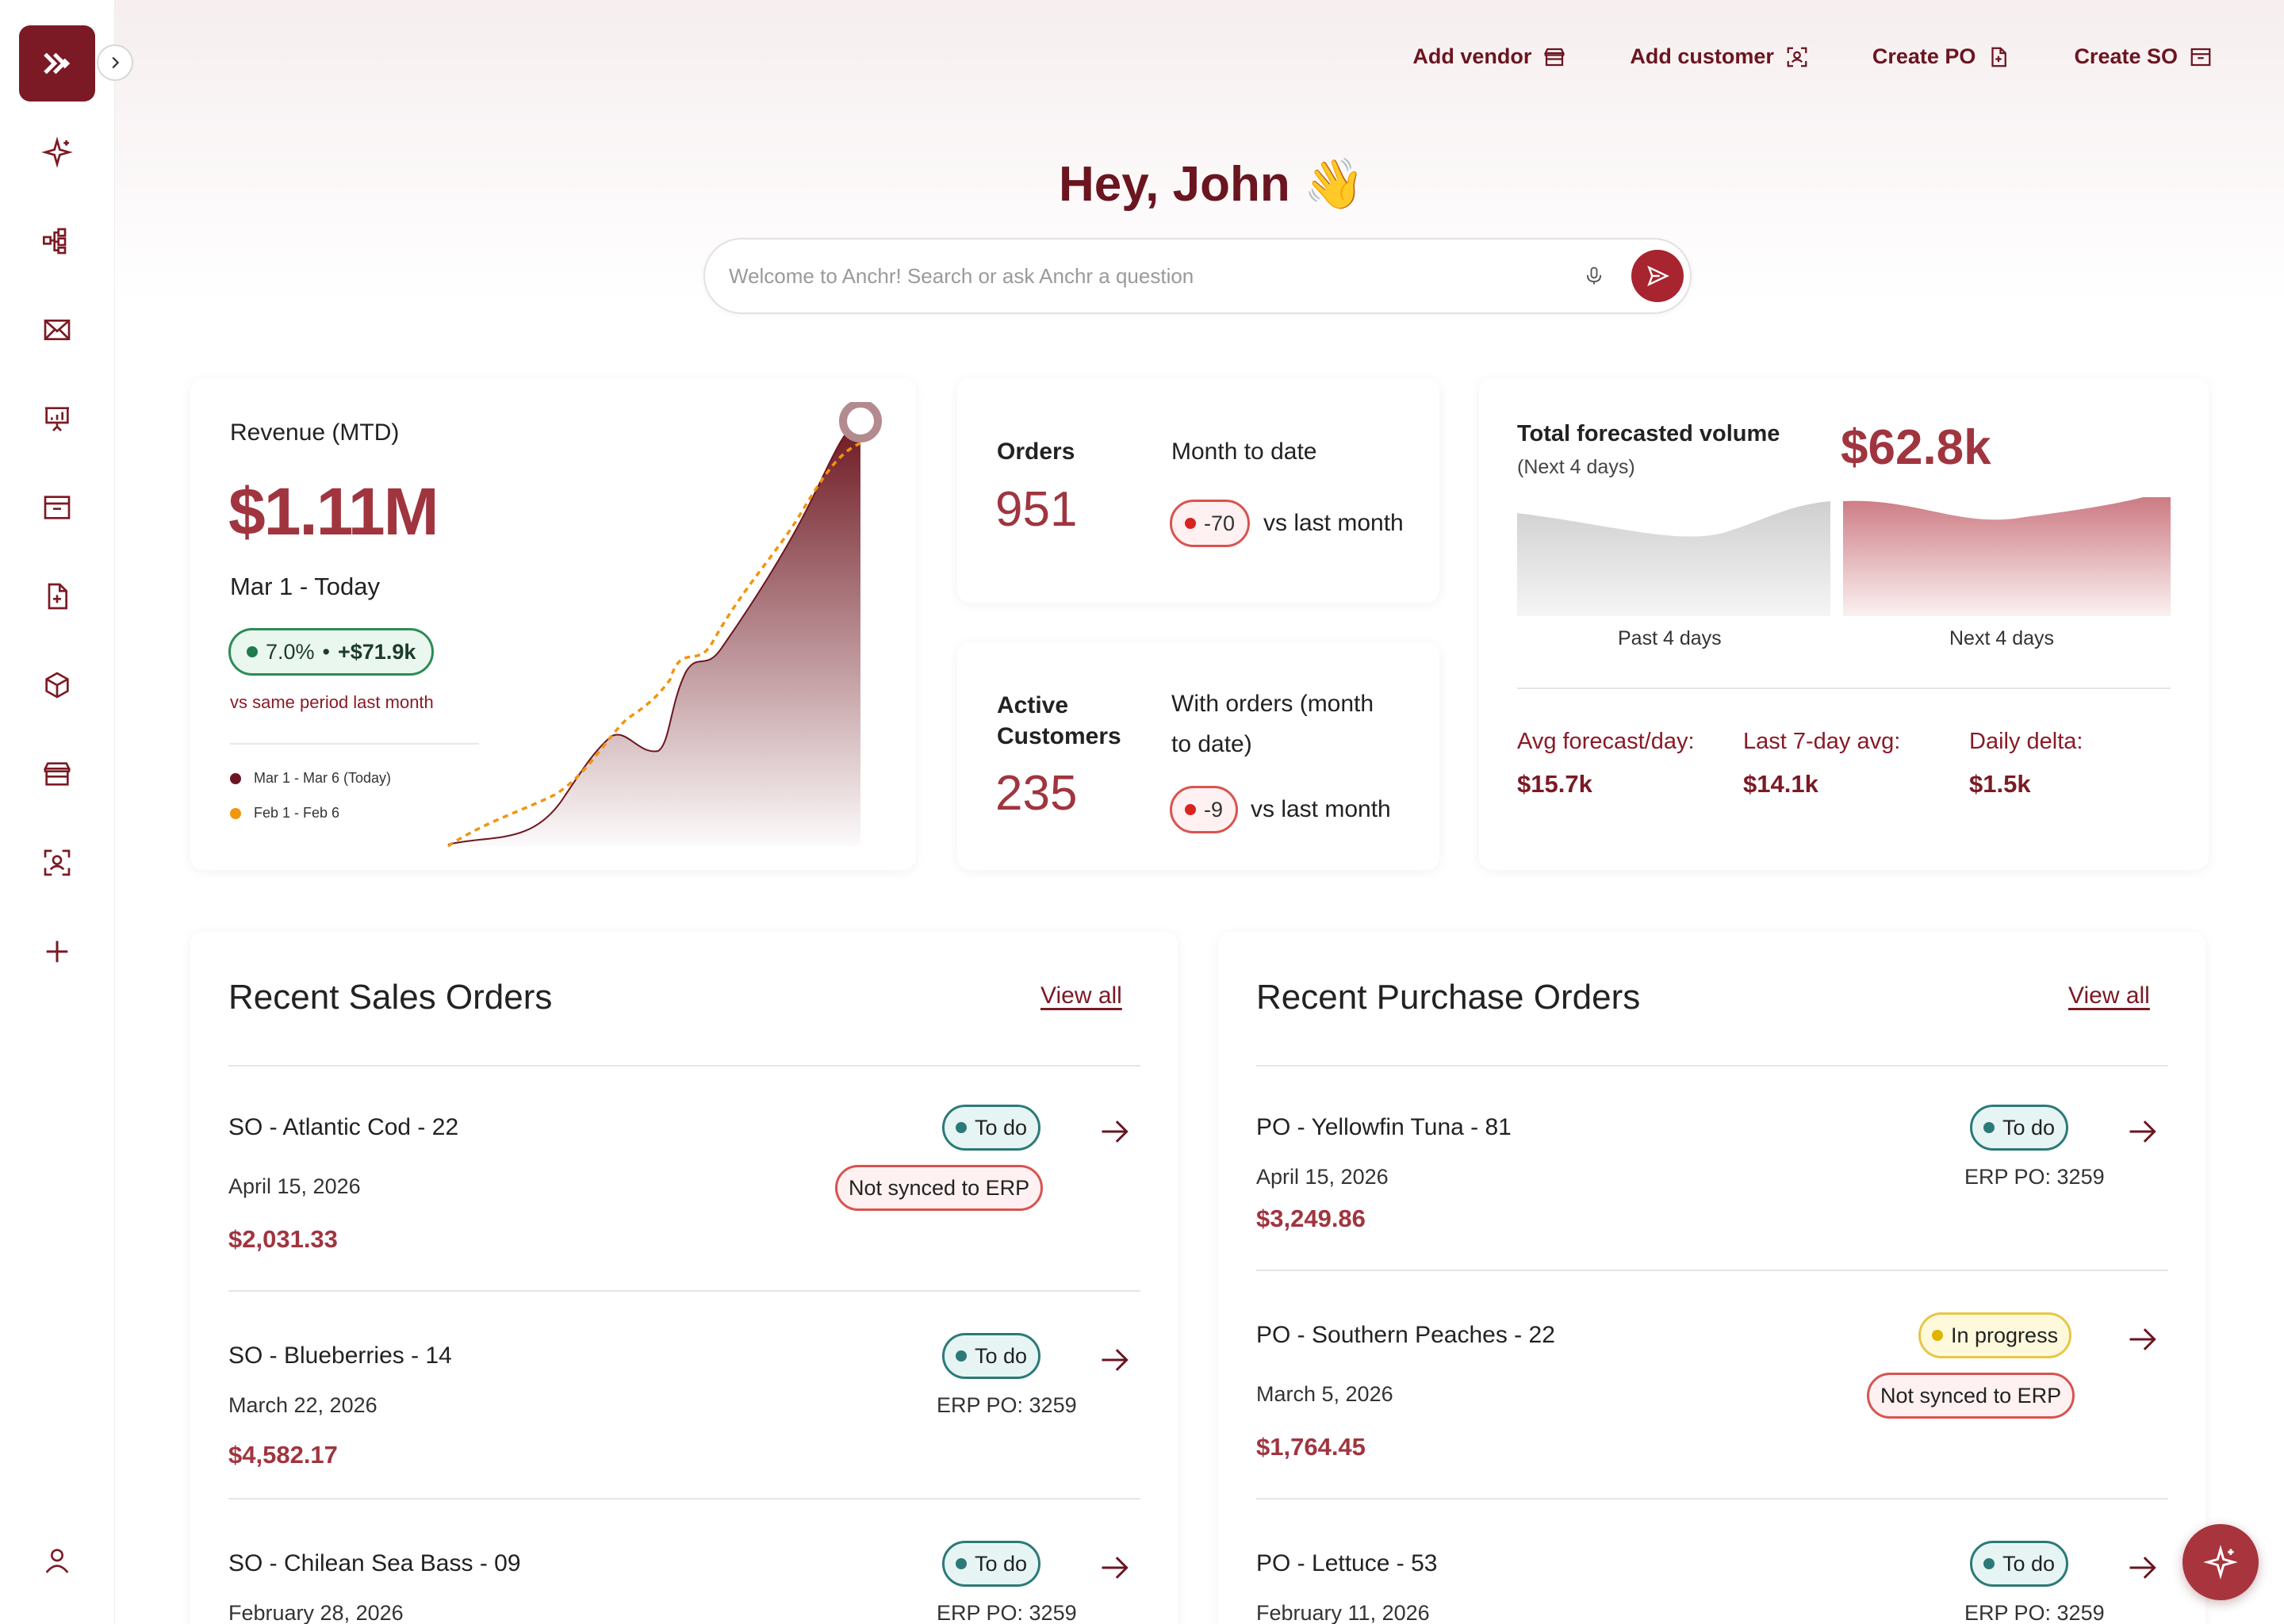 This screenshot has width=2284, height=1624. Describe the element at coordinates (1272, 724) in the screenshot. I see `customers-period: With orders (month to date)` at that location.